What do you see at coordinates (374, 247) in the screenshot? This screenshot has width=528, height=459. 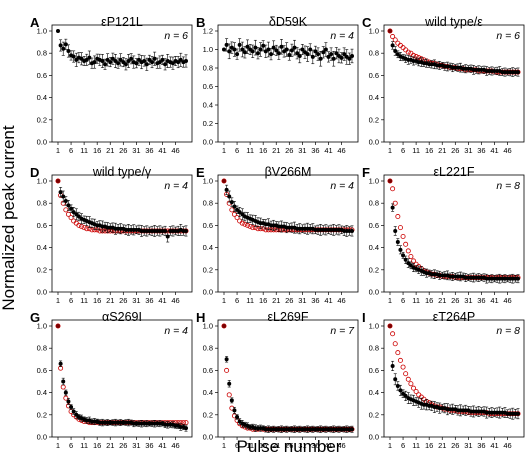 I see `y-tick-label: 0.4` at bounding box center [374, 247].